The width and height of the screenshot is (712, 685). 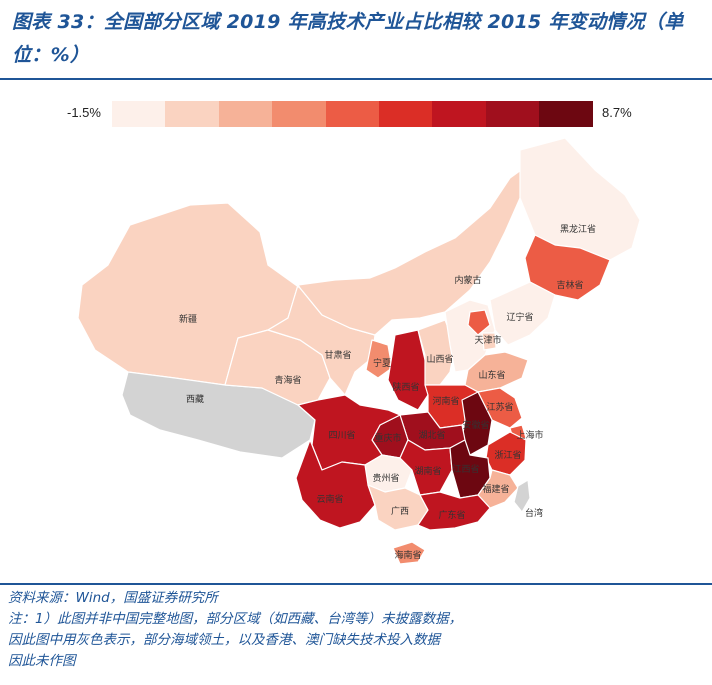 I want to click on note-line-2: 因此图中用灰色表示，部分海域领土，以及香港、澳门缺失技术投入数据, so click(x=224, y=640).